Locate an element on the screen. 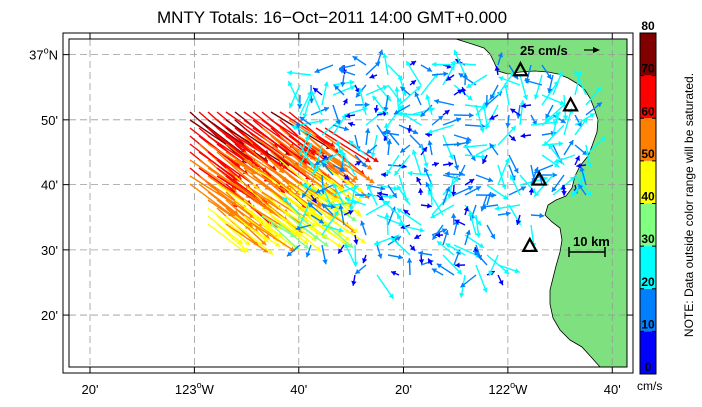 The height and width of the screenshot is (407, 702). chart-title: MNTY Totals: 16−Oct−2011 14:00 GMT+0.000 is located at coordinates (332, 17).